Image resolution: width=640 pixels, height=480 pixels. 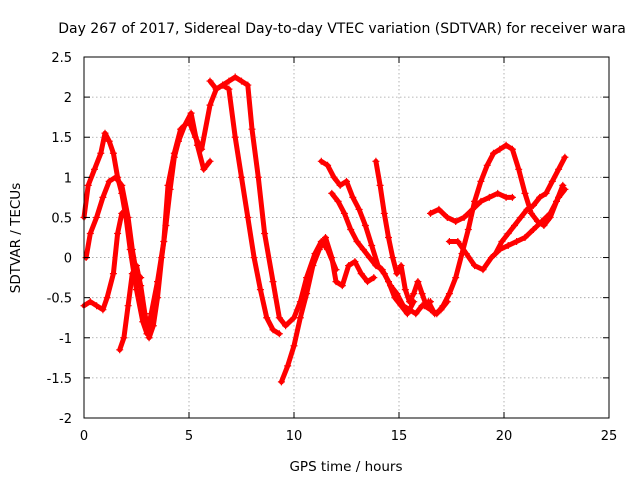 What do you see at coordinates (294, 436) in the screenshot?
I see `x-tick-label: 10` at bounding box center [294, 436].